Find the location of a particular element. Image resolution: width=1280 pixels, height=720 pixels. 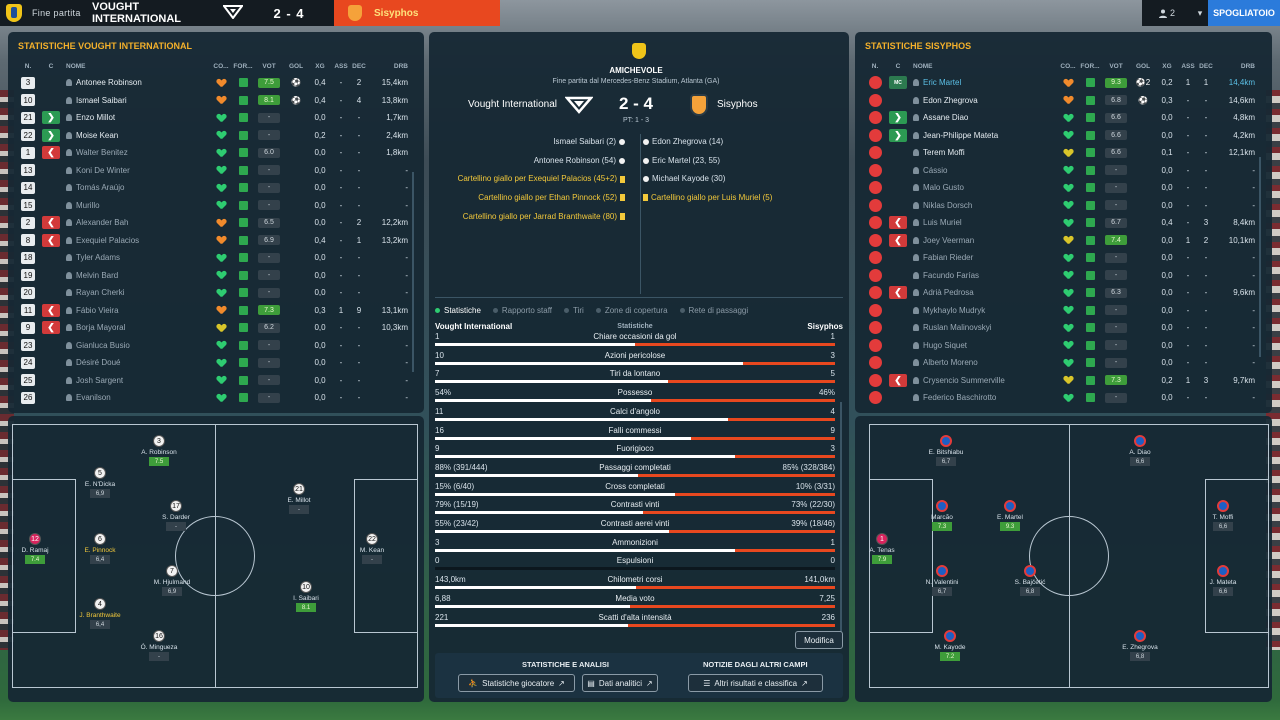

home-event: Ismael Saibari (2) is located at coordinates (590, 141).